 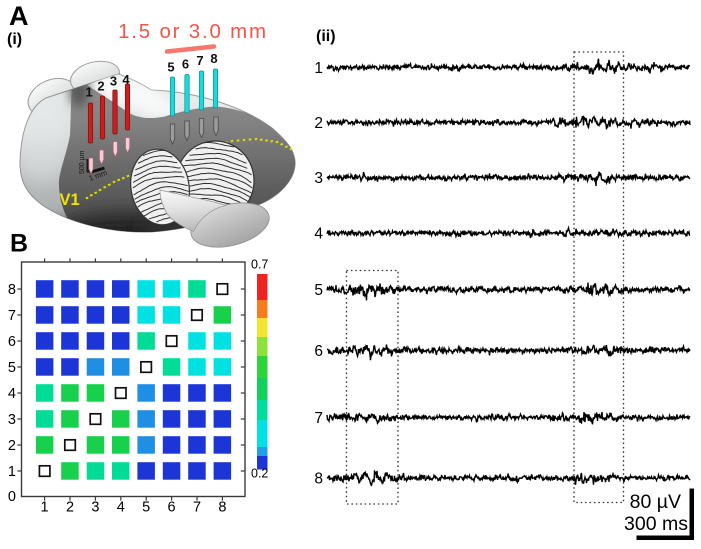 What do you see at coordinates (14, 39) in the screenshot?
I see `svg-text: (i)` at bounding box center [14, 39].